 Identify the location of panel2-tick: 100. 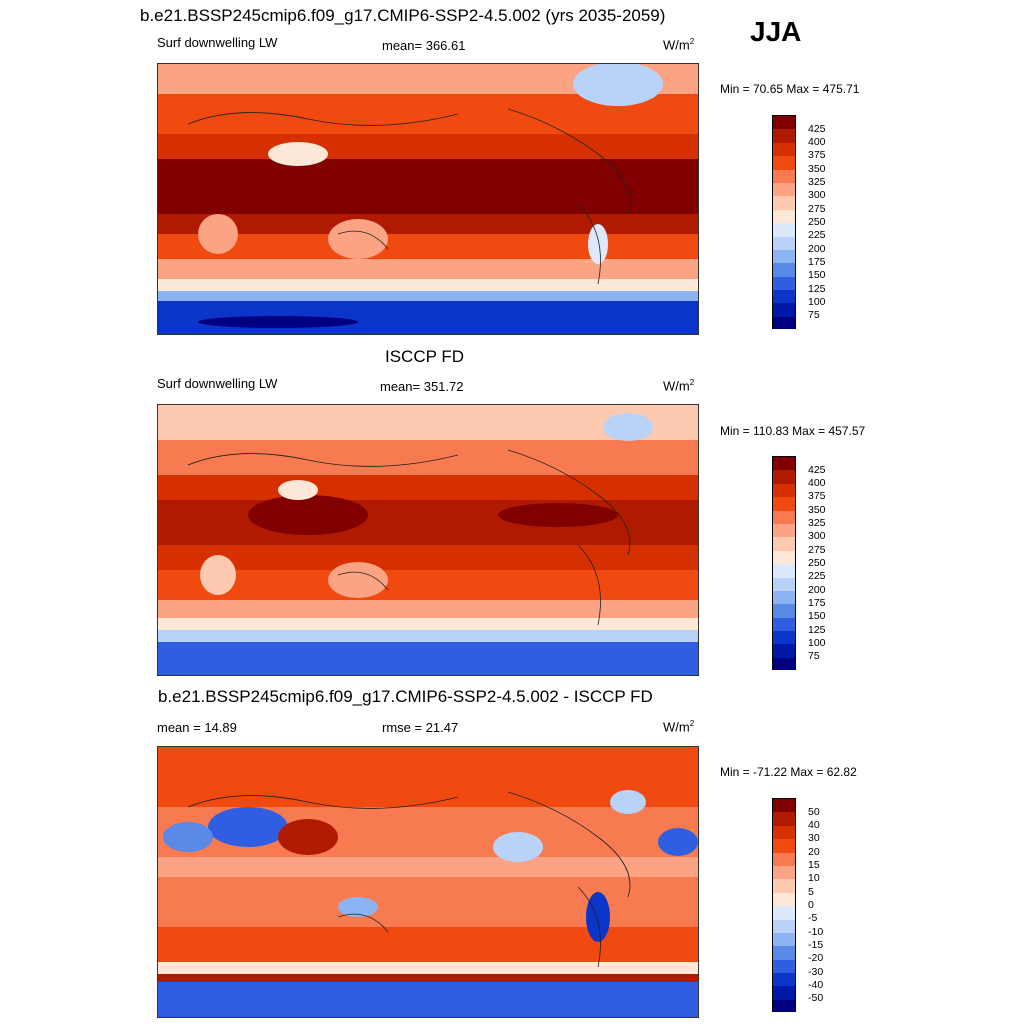
(817, 643).